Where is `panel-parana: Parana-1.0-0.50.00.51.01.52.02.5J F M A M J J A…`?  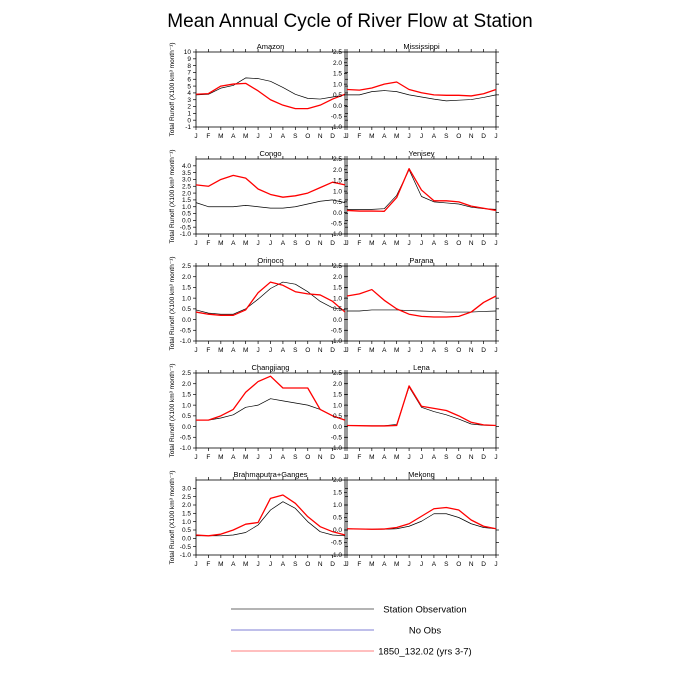
panel-parana: Parana-1.0-0.50.00.51.01.52.02.5J F M A M J J A… is located at coordinates (415, 305).